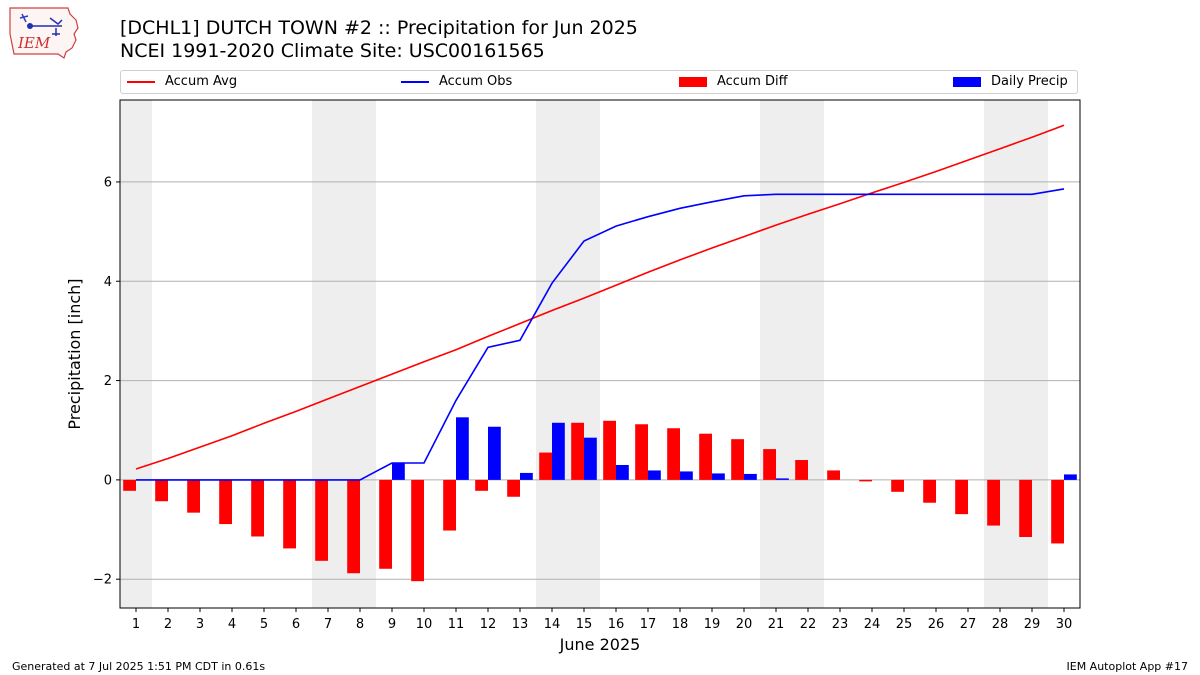 The image size is (1200, 675). Describe the element at coordinates (136, 624) in the screenshot. I see `x-tick-label: 1` at that location.